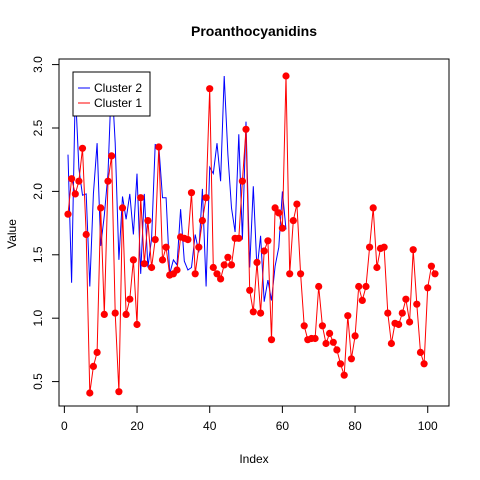 This screenshot has height=480, width=480. What do you see at coordinates (64, 426) in the screenshot?
I see `x-tick-label: 0` at bounding box center [64, 426].